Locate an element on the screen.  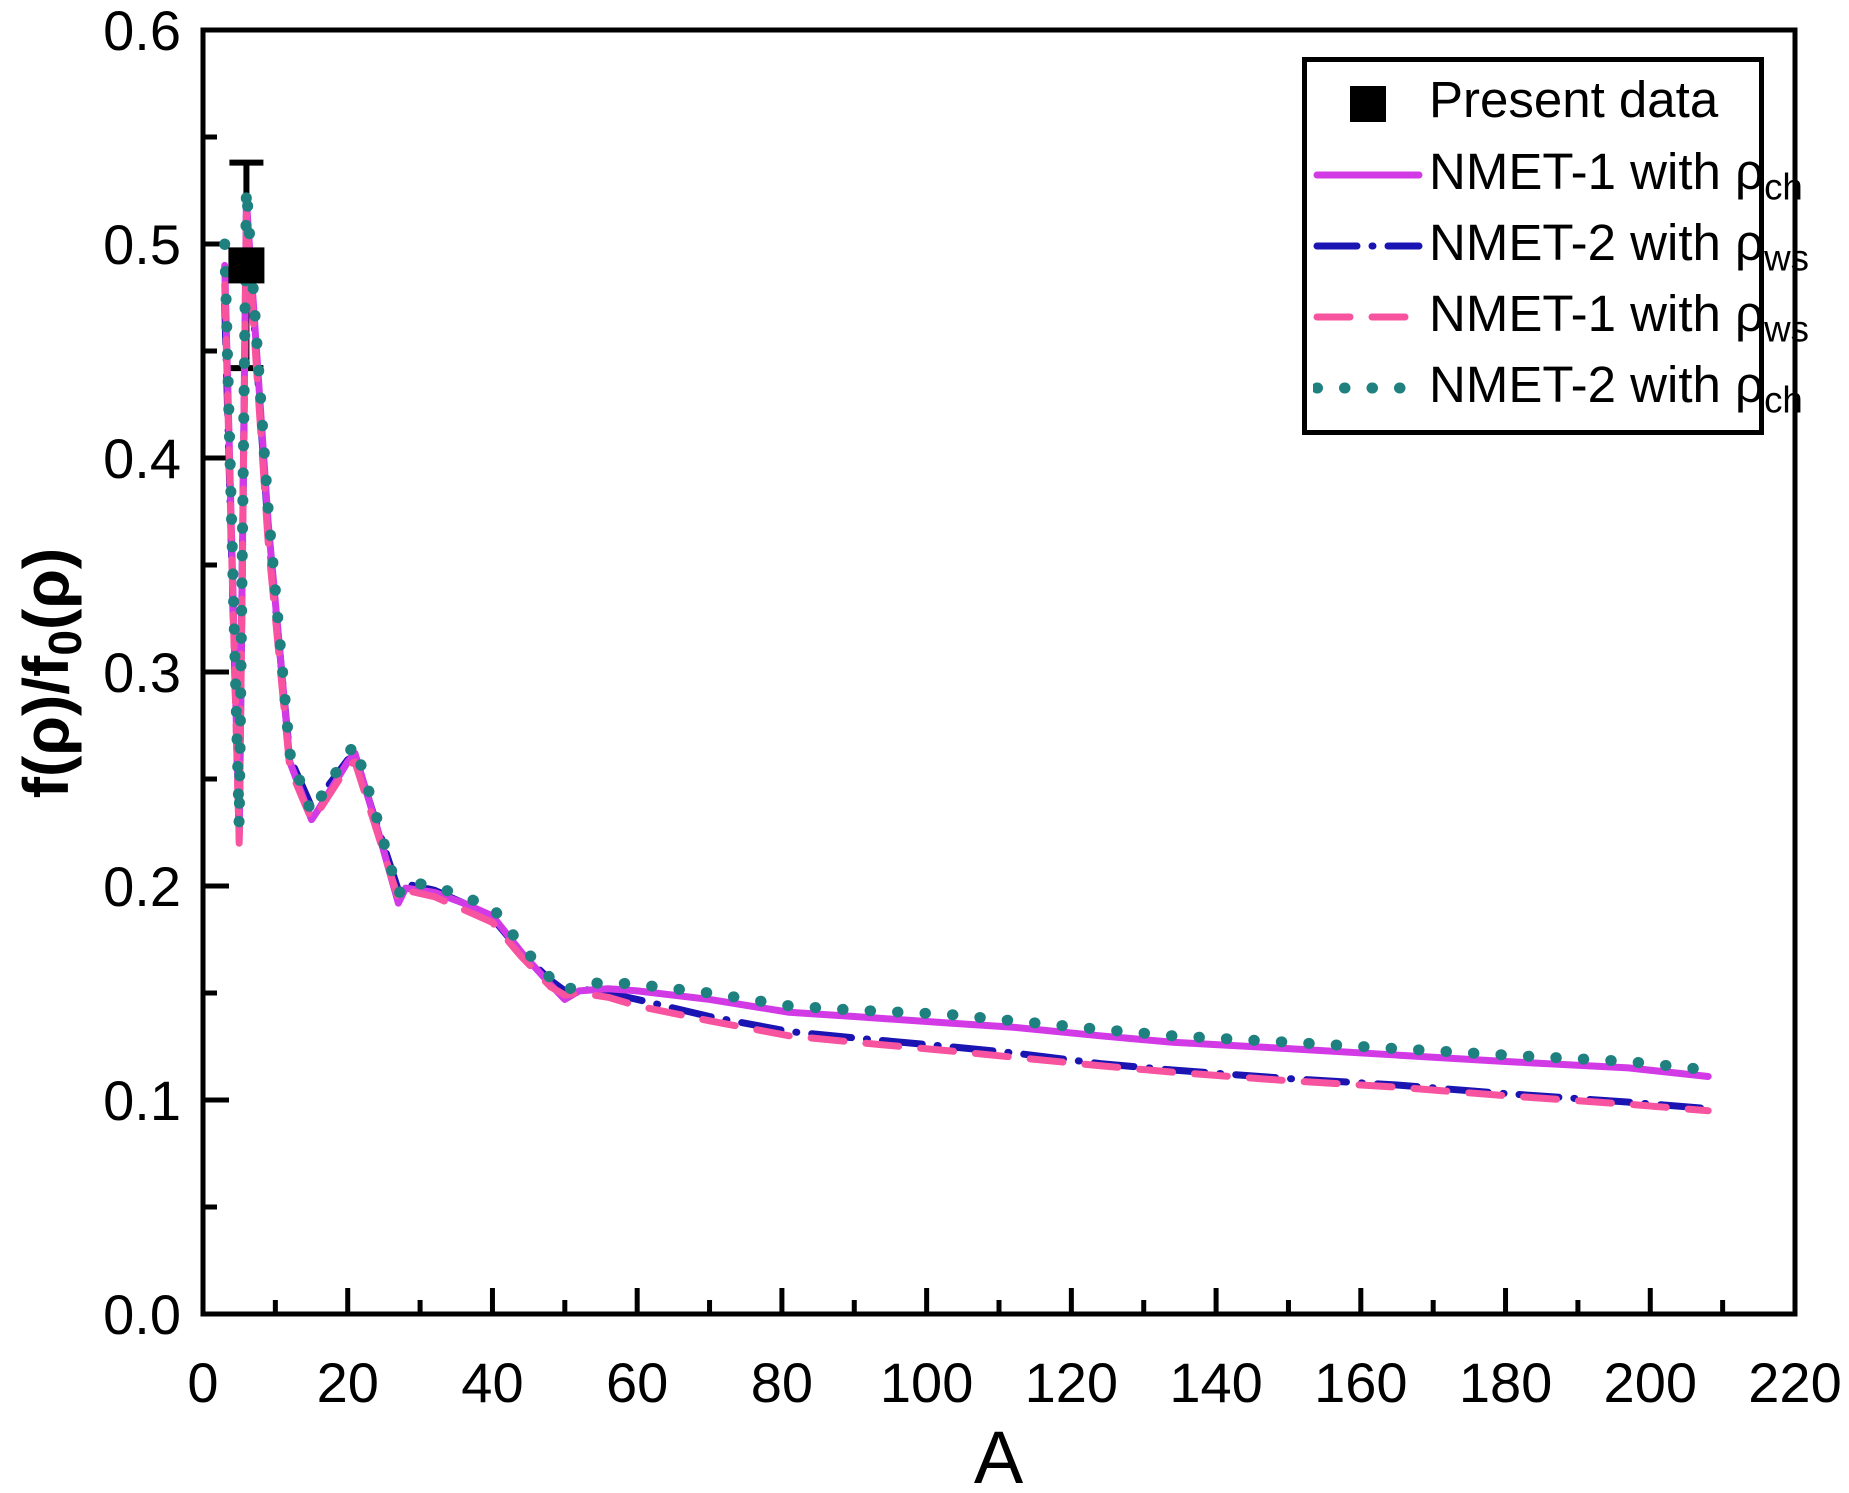
legend-label-nmet2-rho-ws: NMET-2 with ρws is located at coordinates (1619, 246).